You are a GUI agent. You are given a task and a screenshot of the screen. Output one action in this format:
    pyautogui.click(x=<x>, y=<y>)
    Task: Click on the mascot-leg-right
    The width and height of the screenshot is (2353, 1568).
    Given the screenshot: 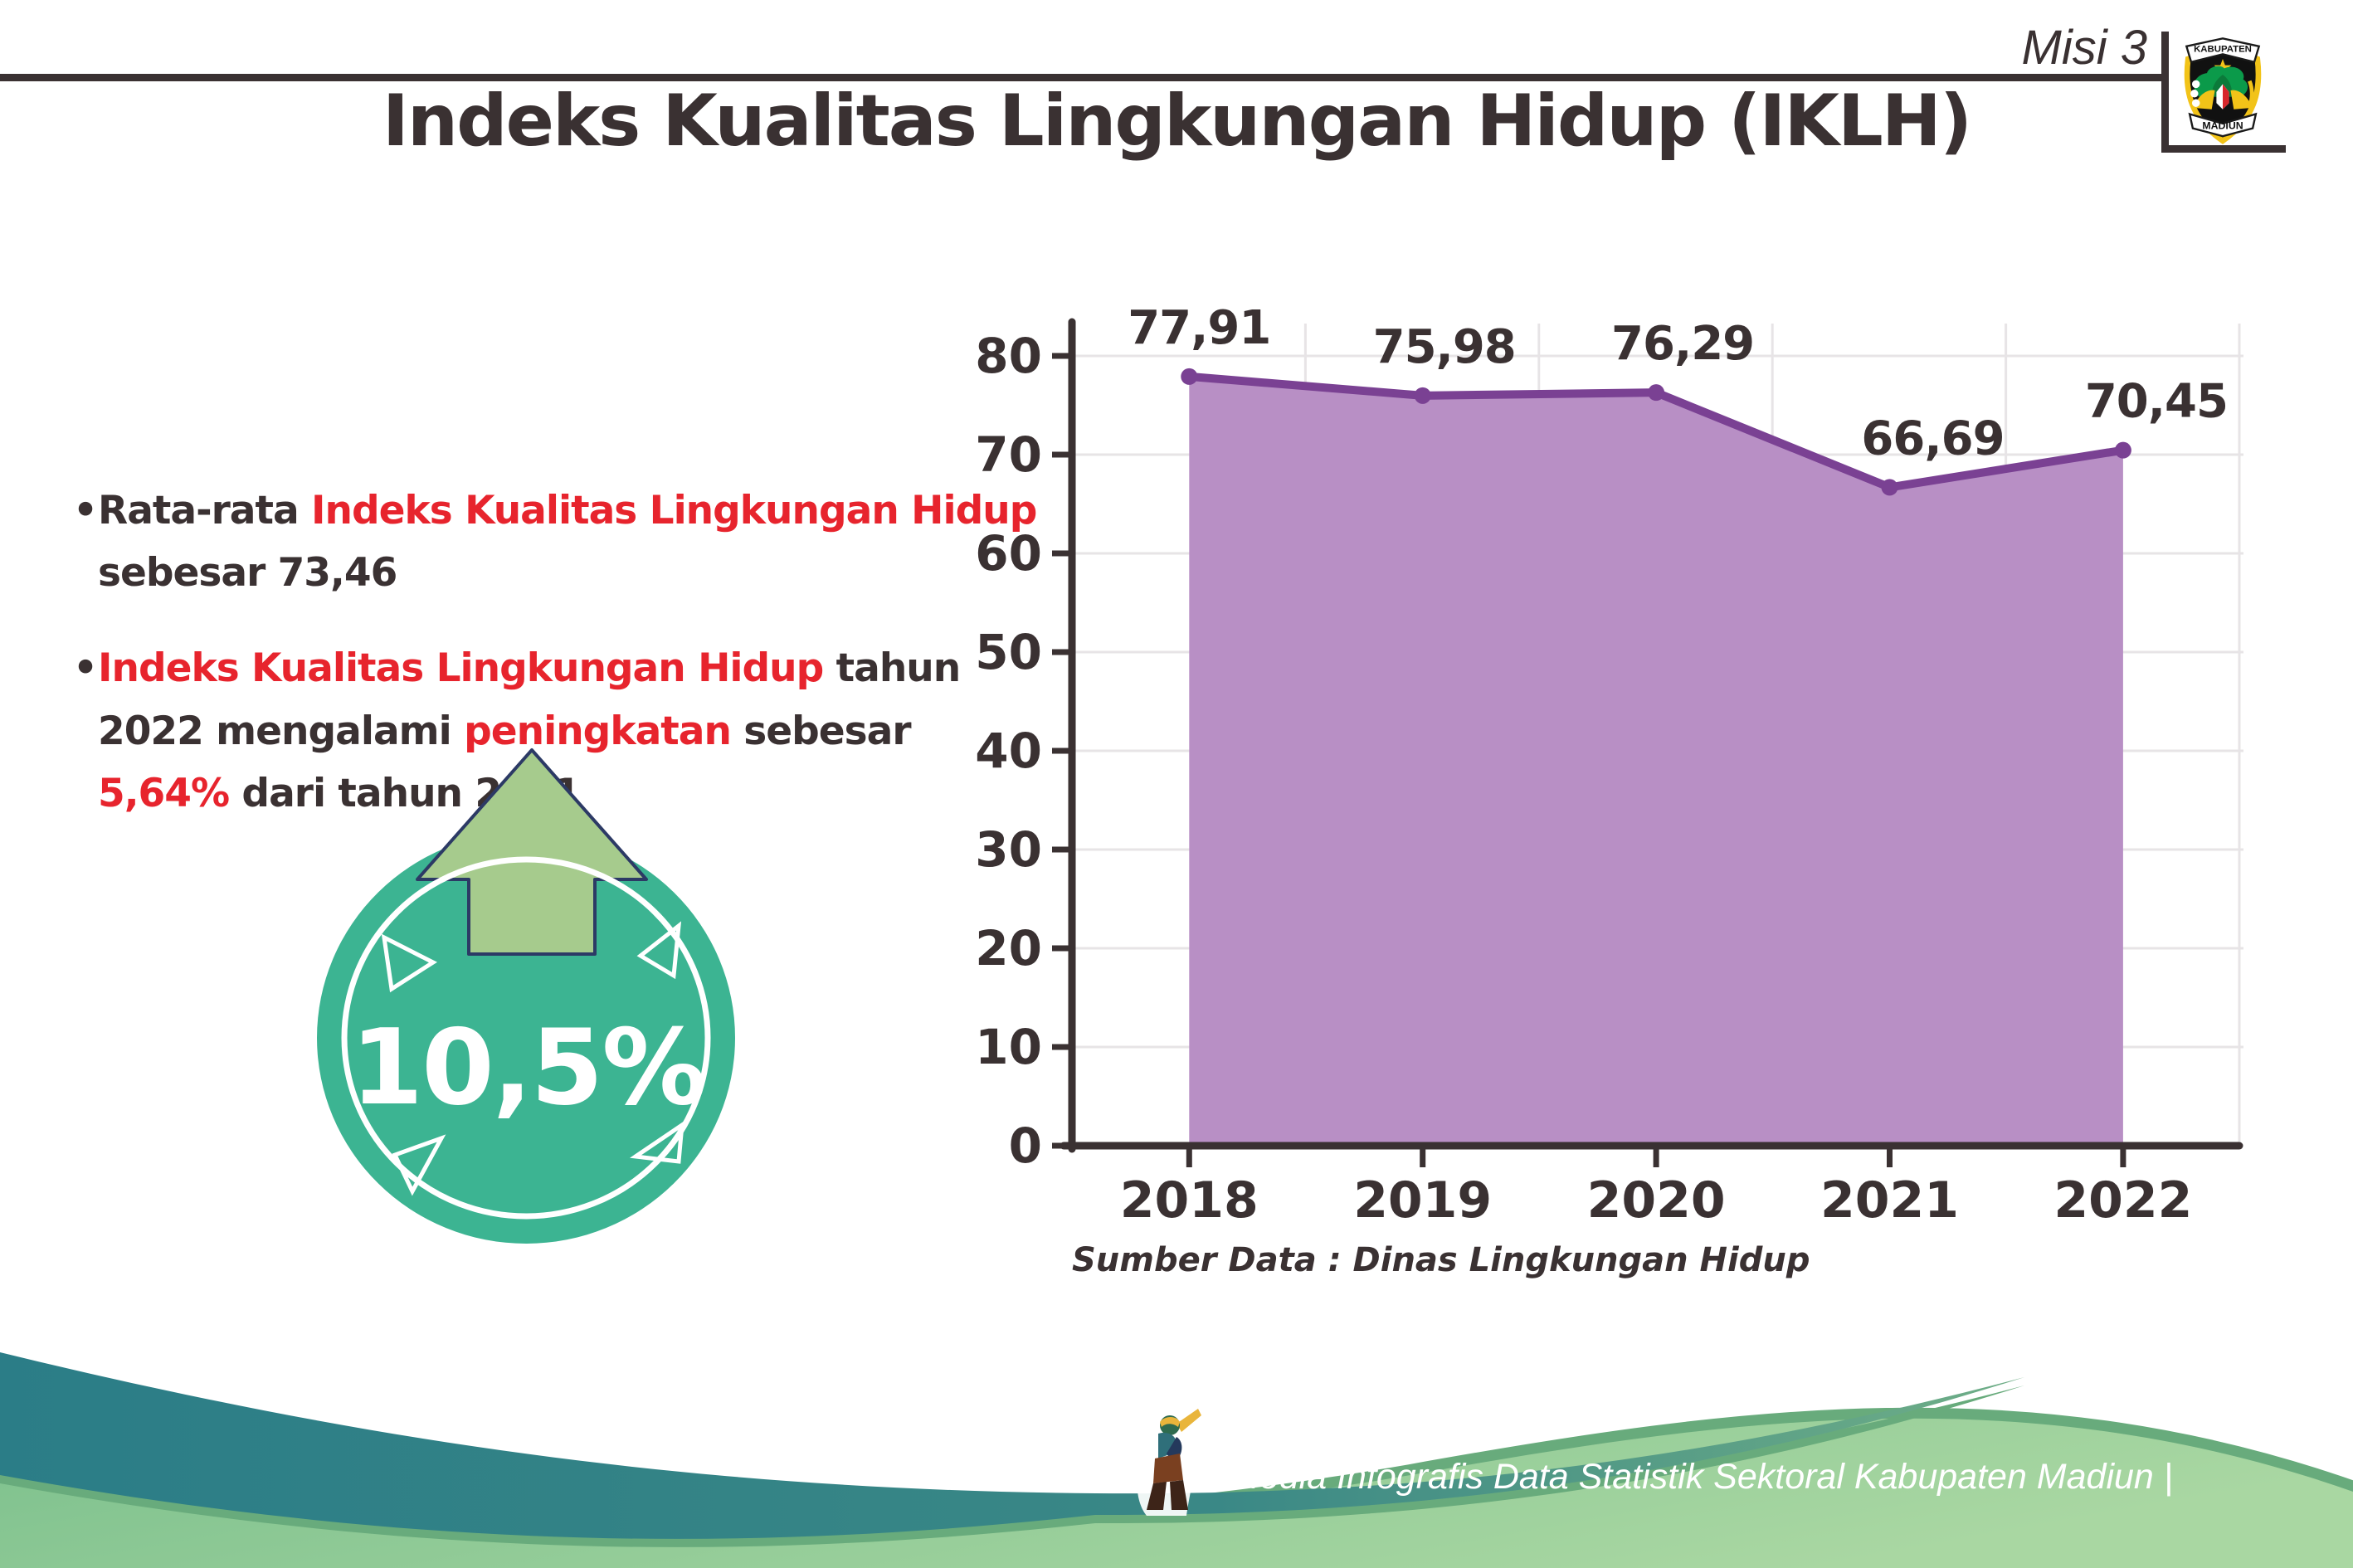 What is the action you would take?
    pyautogui.click(x=1179, y=1495)
    